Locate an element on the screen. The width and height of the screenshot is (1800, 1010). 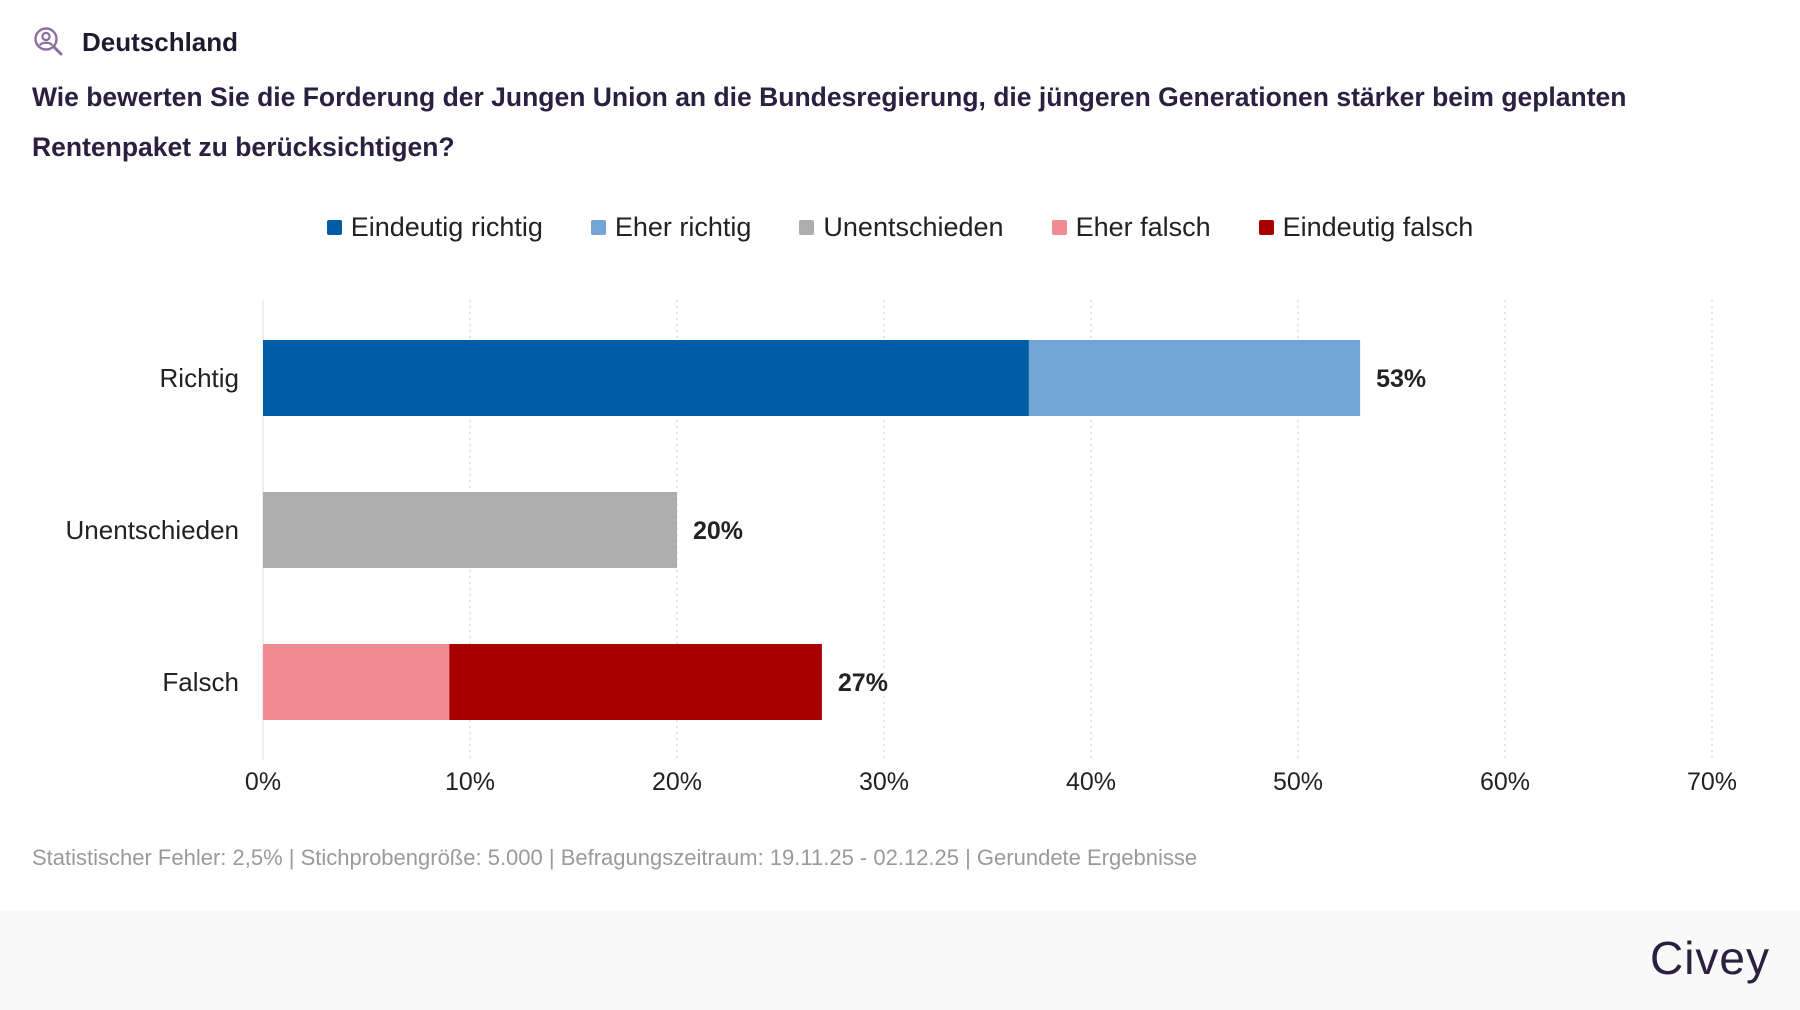
legend-item: Eher falsch is located at coordinates (1131, 227).